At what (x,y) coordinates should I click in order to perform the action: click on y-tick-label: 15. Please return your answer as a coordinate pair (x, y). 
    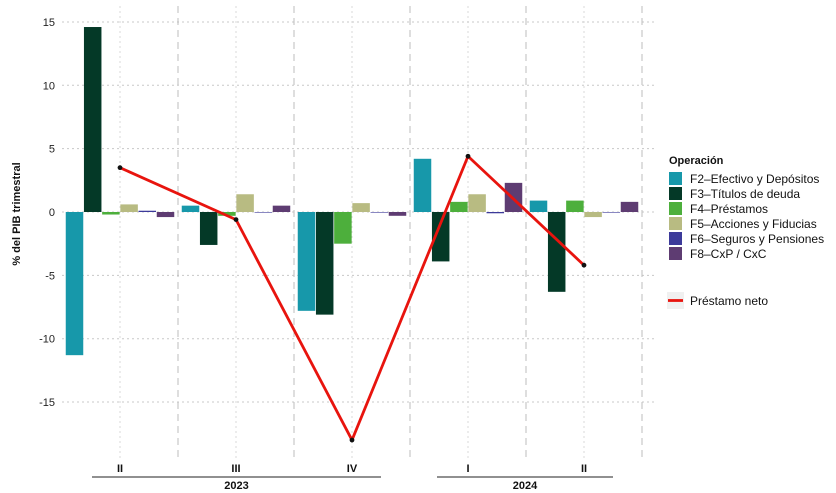
    Looking at the image, I should click on (49, 23).